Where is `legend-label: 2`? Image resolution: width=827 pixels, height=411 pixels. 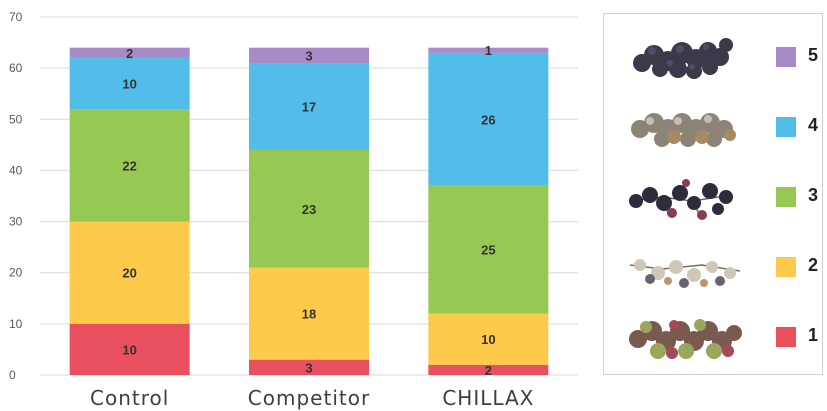 legend-label: 2 is located at coordinates (813, 265).